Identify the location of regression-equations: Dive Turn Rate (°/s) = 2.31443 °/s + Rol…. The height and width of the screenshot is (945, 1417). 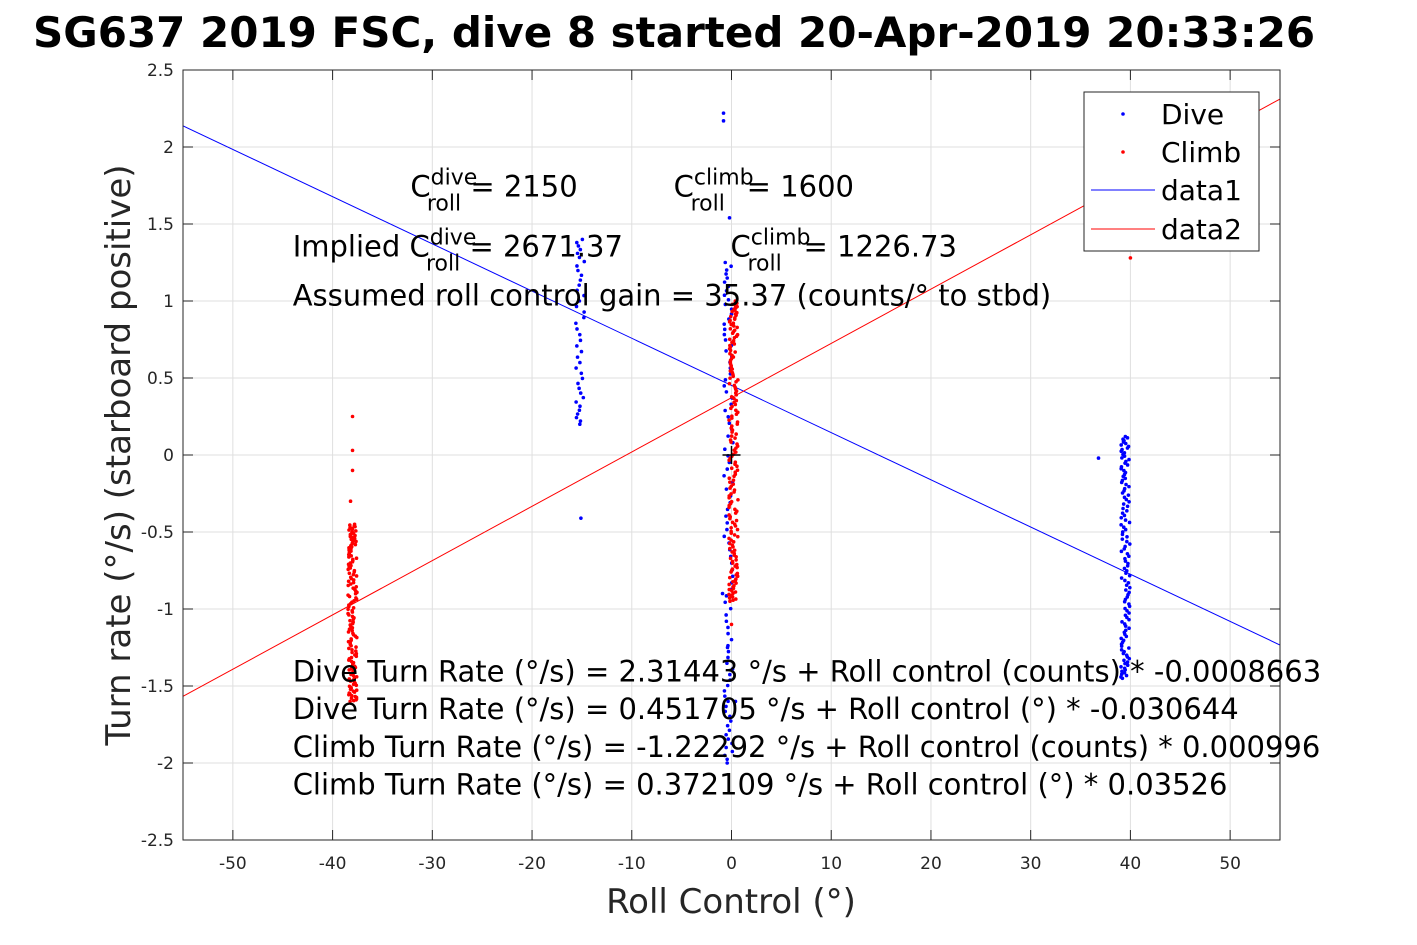
(807, 727).